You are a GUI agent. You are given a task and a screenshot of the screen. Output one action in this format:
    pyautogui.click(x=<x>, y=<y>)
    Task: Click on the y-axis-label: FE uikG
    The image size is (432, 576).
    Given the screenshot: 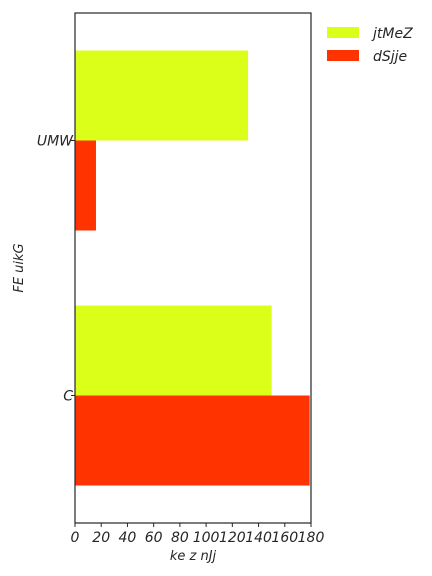 What is the action you would take?
    pyautogui.click(x=19, y=267)
    